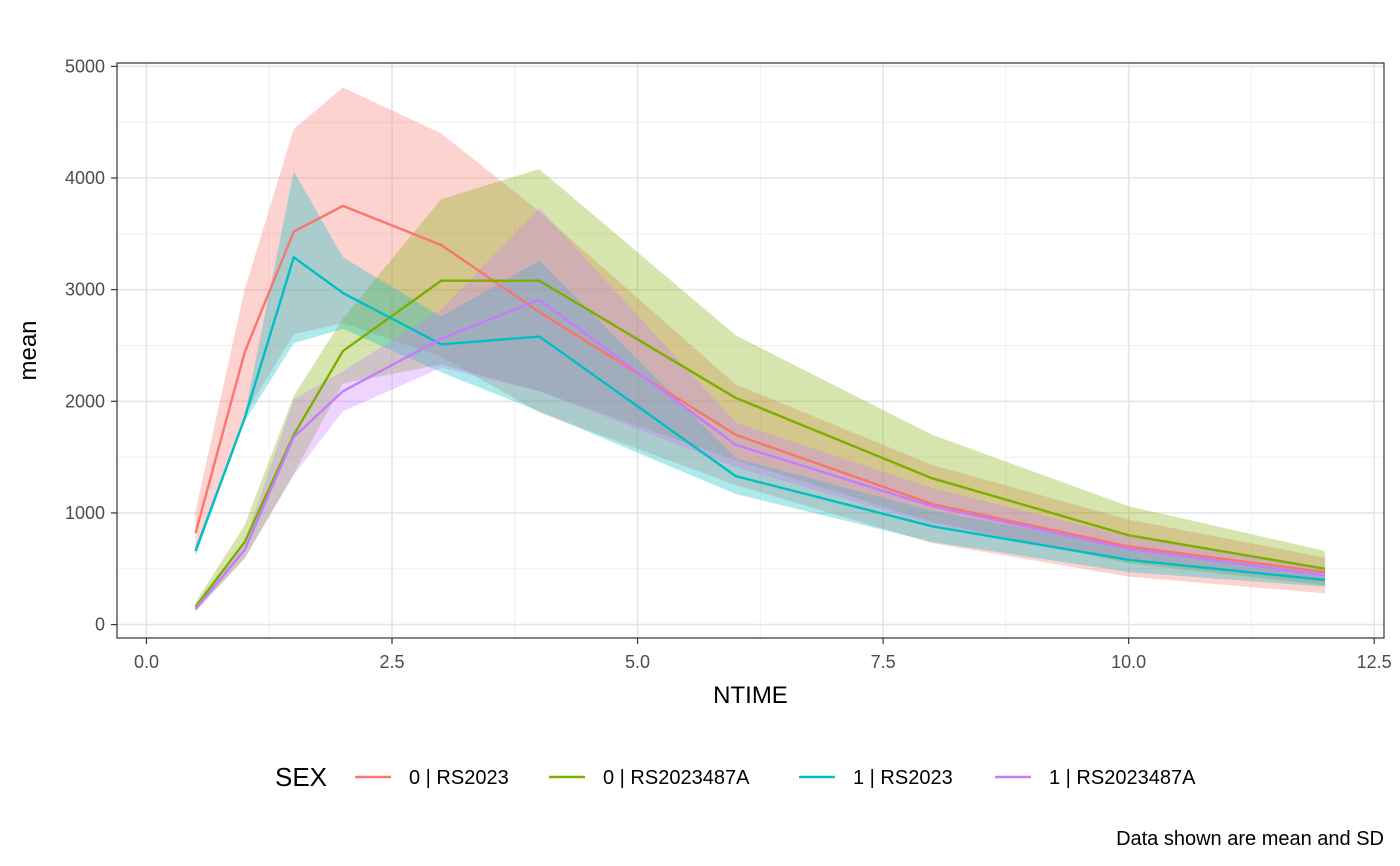  Describe the element at coordinates (903, 778) in the screenshot. I see `legend-label: 1 | RS2023` at that location.